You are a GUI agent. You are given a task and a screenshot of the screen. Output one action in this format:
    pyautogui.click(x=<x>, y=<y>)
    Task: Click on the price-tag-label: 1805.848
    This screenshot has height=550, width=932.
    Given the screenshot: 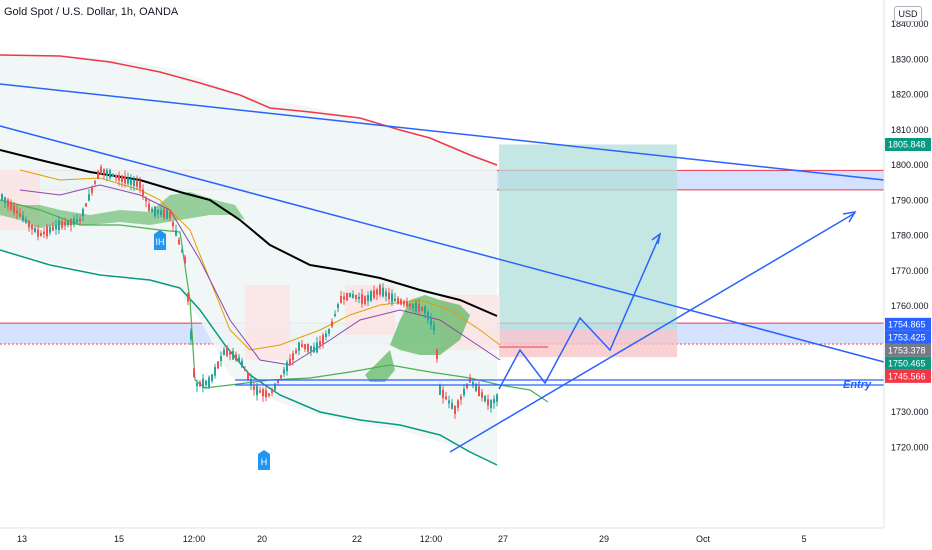 What is the action you would take?
    pyautogui.click(x=907, y=144)
    